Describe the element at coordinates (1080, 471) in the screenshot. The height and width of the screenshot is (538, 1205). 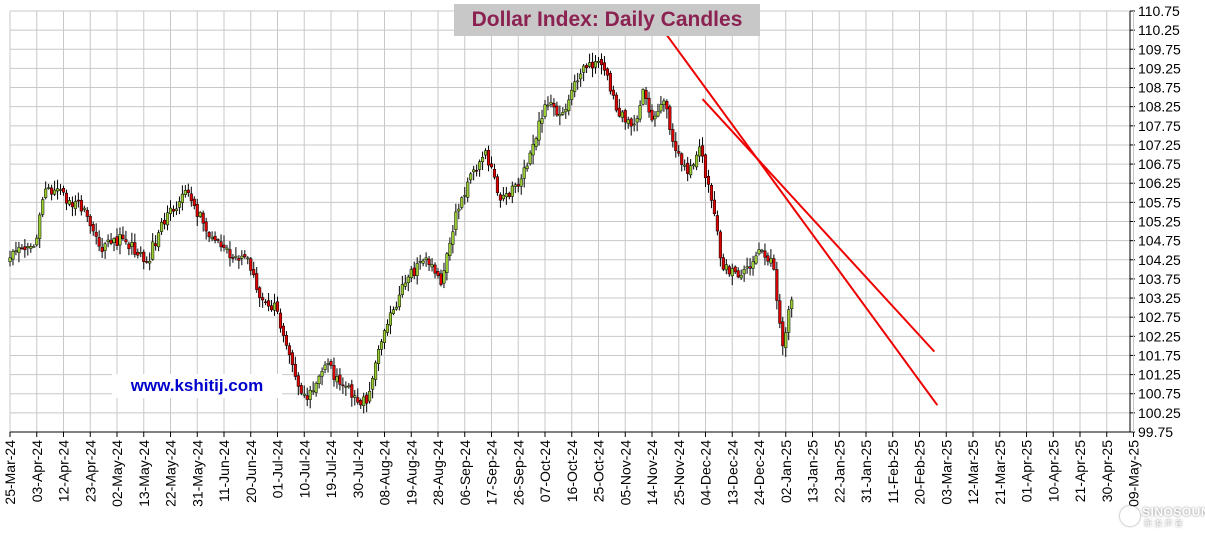
I see `x-tick-label: 21-Apr-25` at that location.